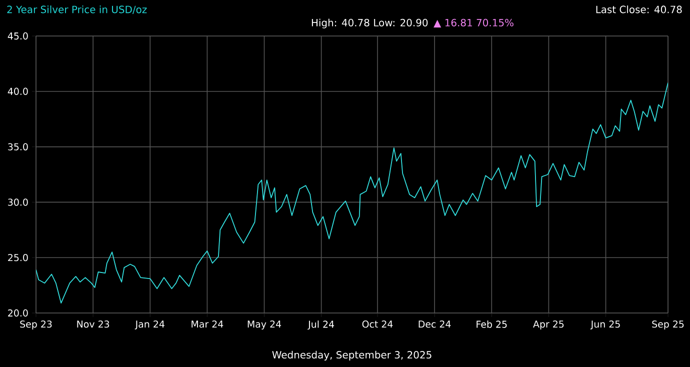  Describe the element at coordinates (77, 10) in the screenshot. I see `chart-title: 2 Year Silver Price in USD/oz` at that location.